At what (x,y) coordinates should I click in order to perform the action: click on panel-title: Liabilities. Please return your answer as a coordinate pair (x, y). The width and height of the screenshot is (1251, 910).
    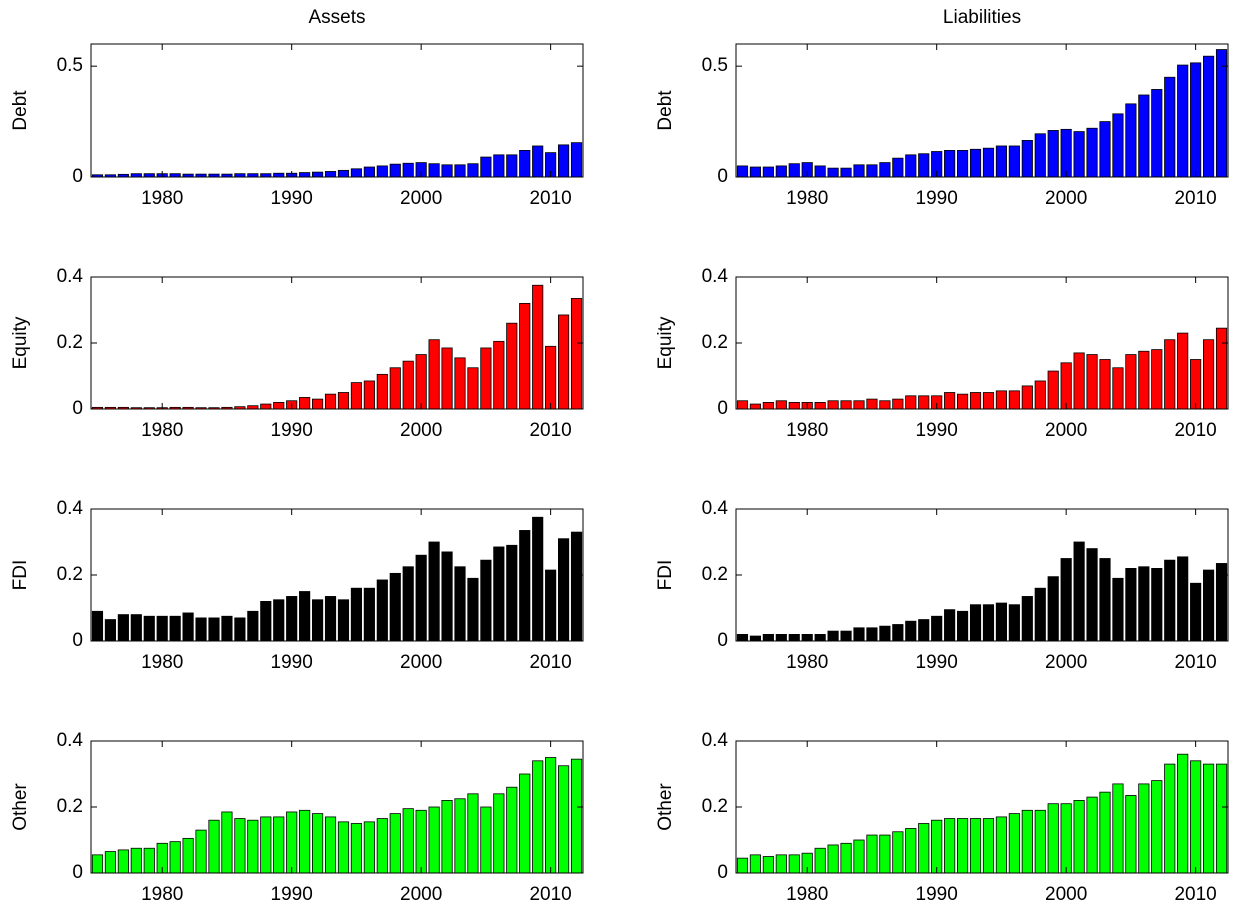
    Looking at the image, I should click on (982, 17).